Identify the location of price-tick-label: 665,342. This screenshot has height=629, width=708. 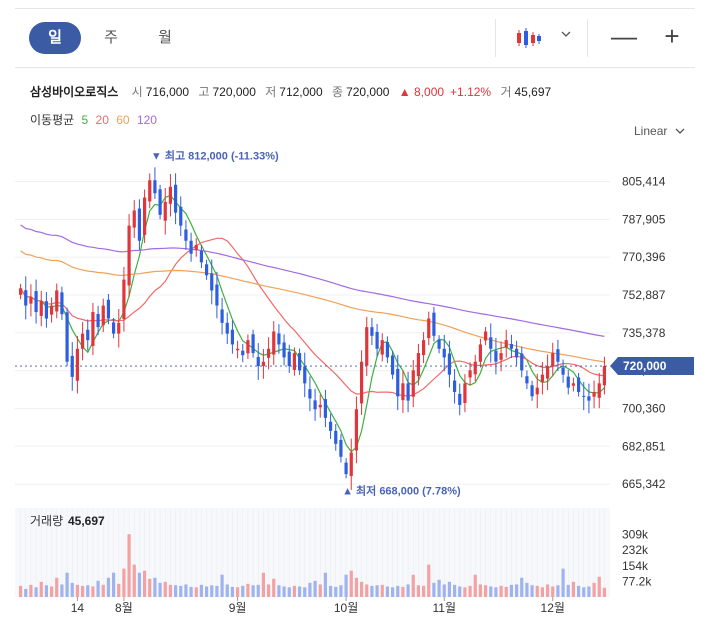
(644, 484).